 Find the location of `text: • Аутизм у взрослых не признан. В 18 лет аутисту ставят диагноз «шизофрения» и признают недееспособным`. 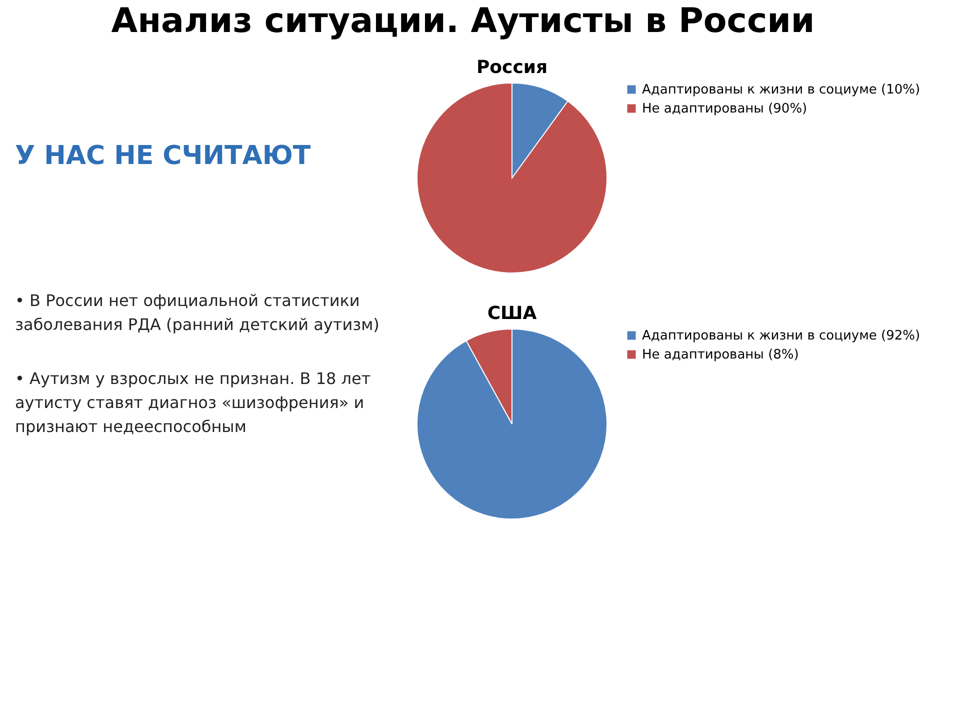

text: • Аутизм у взрослых не признан. В 18 лет аутисту ставят диагноз «шизофрения» и признают недееспособным is located at coordinates (193, 402).